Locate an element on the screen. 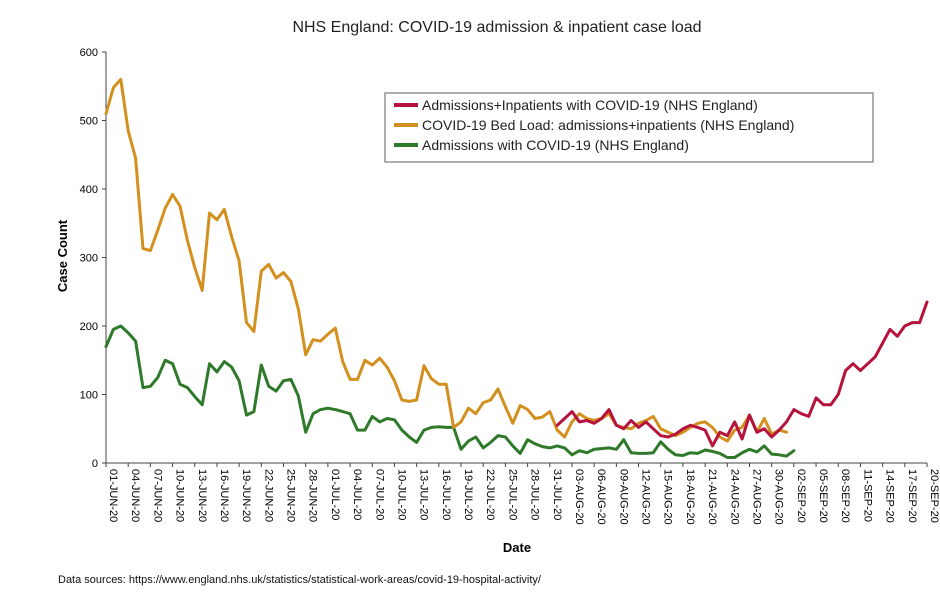 This screenshot has height=595, width=940. x-tick-label: 24-AUG-20 is located at coordinates (734, 497).